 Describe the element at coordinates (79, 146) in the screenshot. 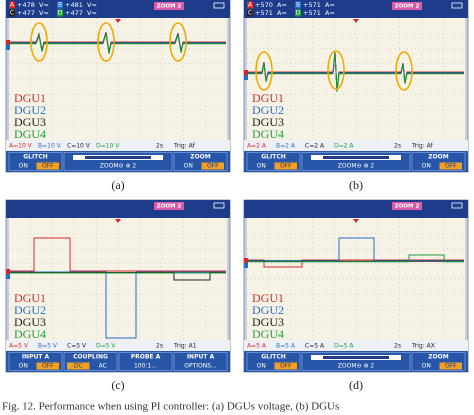

I see `scale-label: C=10 V` at that location.